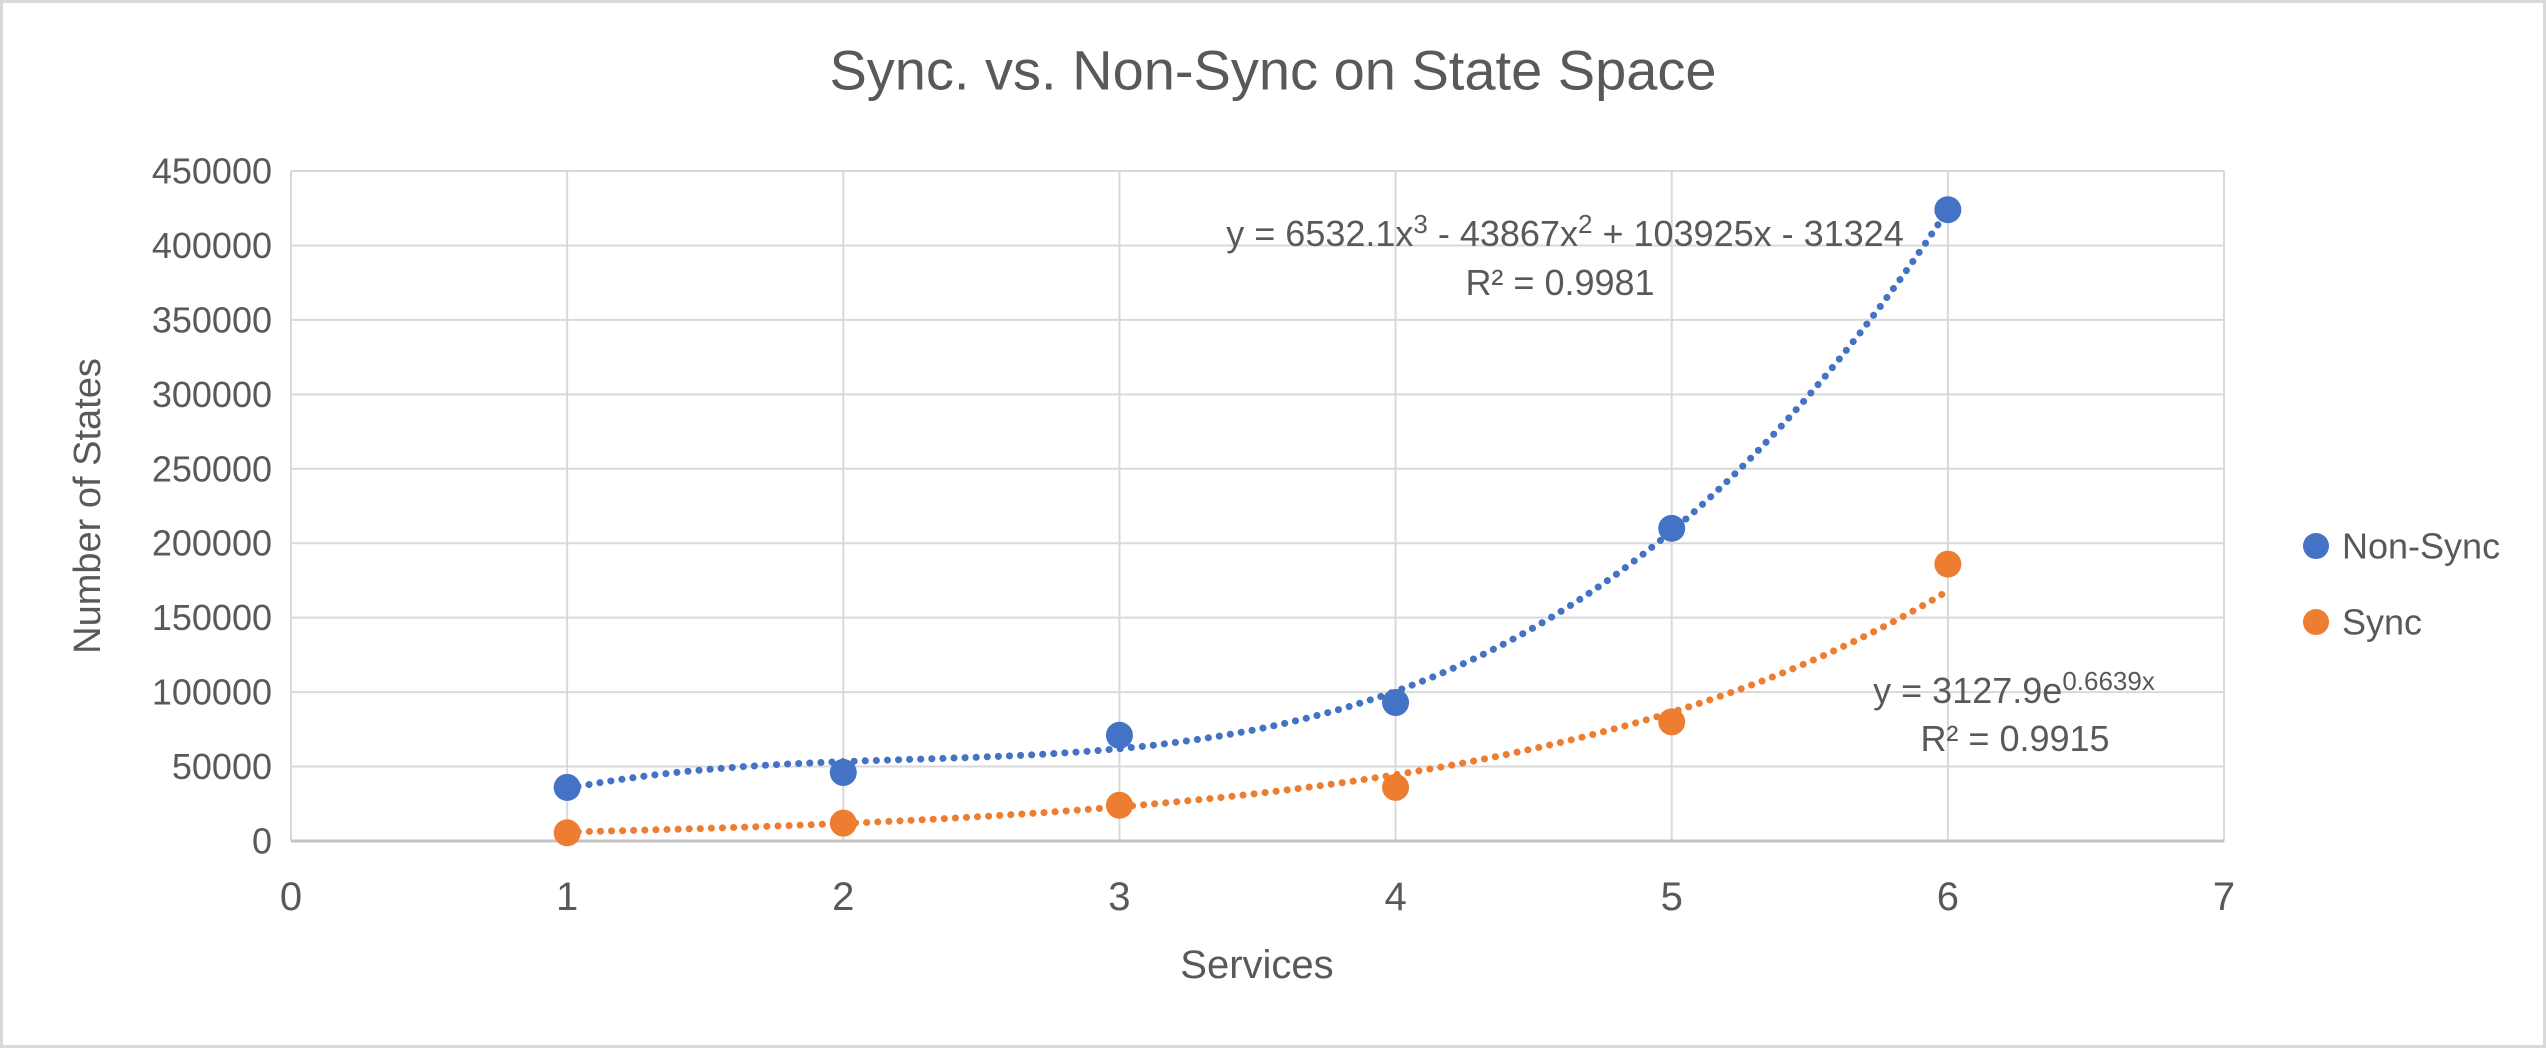 The height and width of the screenshot is (1048, 2546). I want to click on trendline-label-sync: y = 3127.9e0.6639x R² = 0.9915, so click(2014, 712).